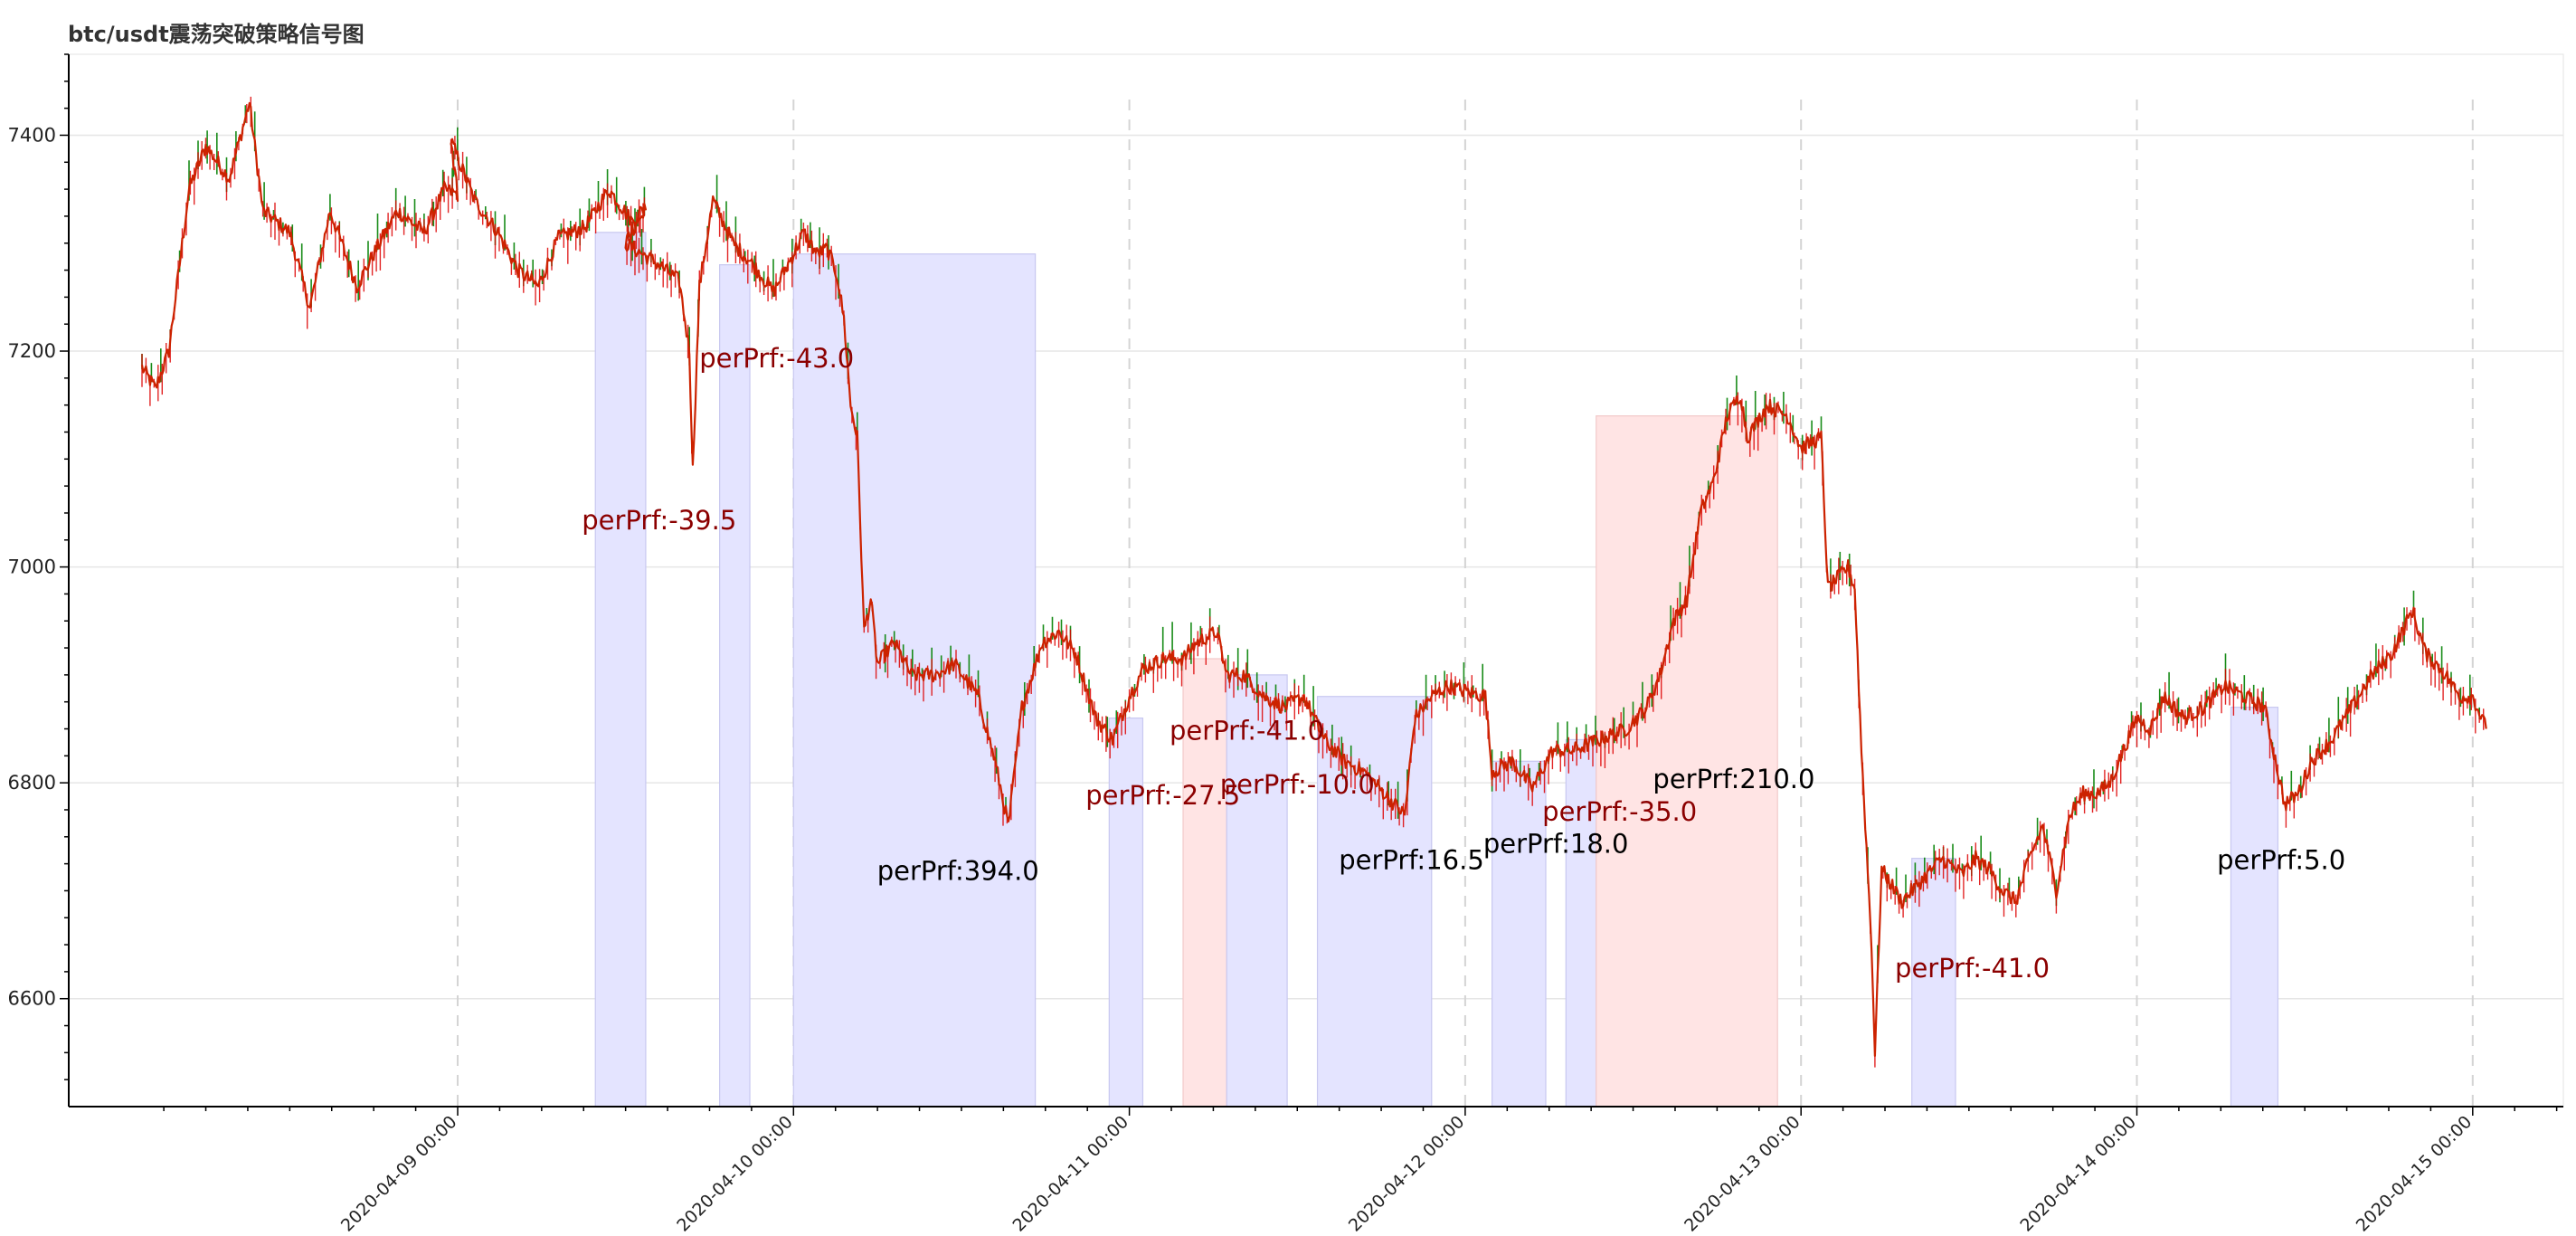 Image resolution: width=2576 pixels, height=1236 pixels. What do you see at coordinates (1411, 860) in the screenshot?
I see `trade-label-6: perPrf:16.5` at bounding box center [1411, 860].